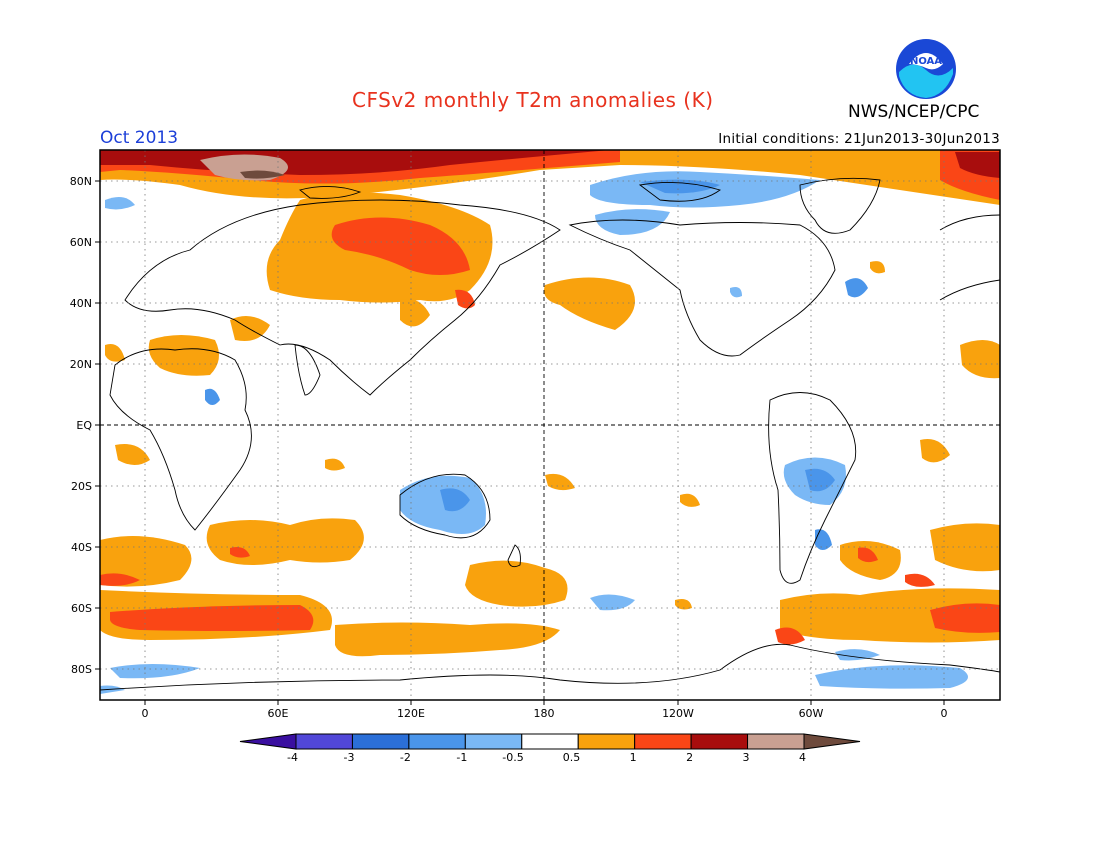 Image resolution: width=1100 pixels, height=850 pixels. Describe the element at coordinates (81, 547) in the screenshot. I see `lat-label-40s: 40S` at that location.